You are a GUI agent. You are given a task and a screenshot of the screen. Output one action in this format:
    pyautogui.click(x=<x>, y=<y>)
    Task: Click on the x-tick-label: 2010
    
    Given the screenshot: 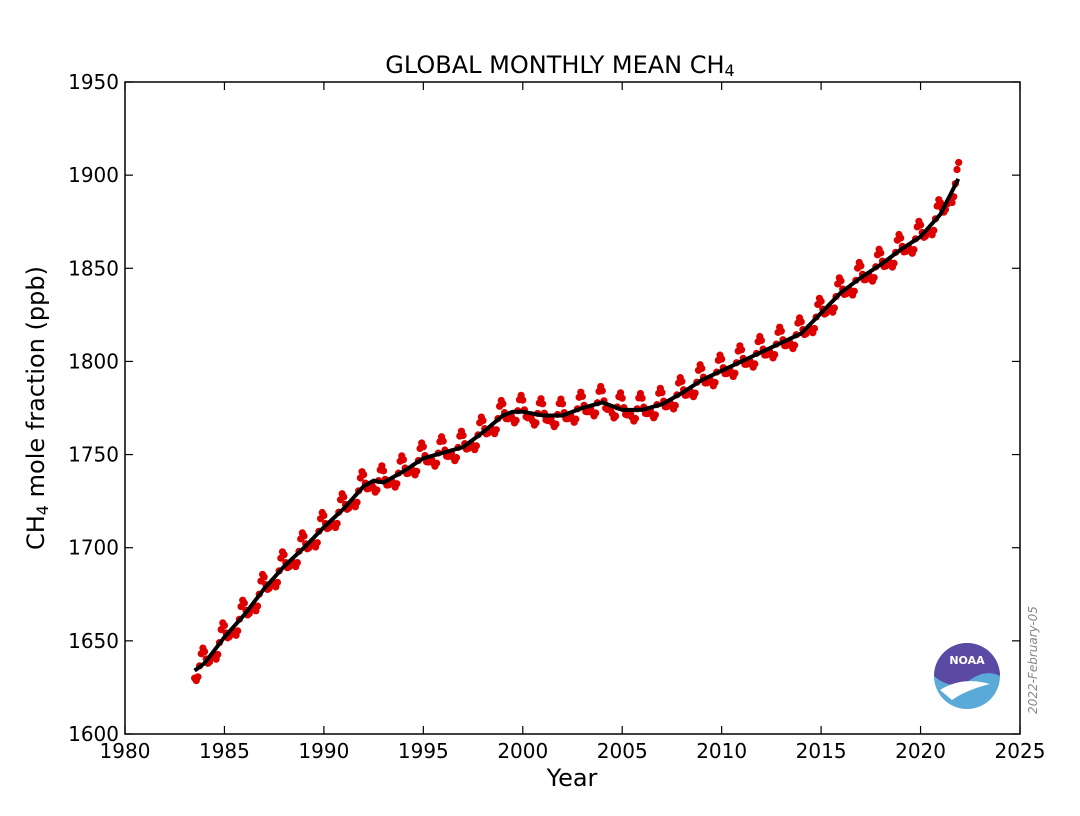 What is the action you would take?
    pyautogui.click(x=721, y=751)
    